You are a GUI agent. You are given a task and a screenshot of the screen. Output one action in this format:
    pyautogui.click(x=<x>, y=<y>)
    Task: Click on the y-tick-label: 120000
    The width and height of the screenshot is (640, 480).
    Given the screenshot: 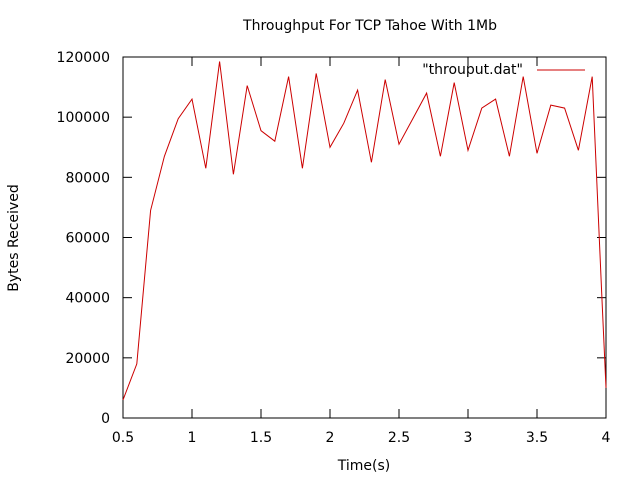 What is the action you would take?
    pyautogui.click(x=83, y=58)
    